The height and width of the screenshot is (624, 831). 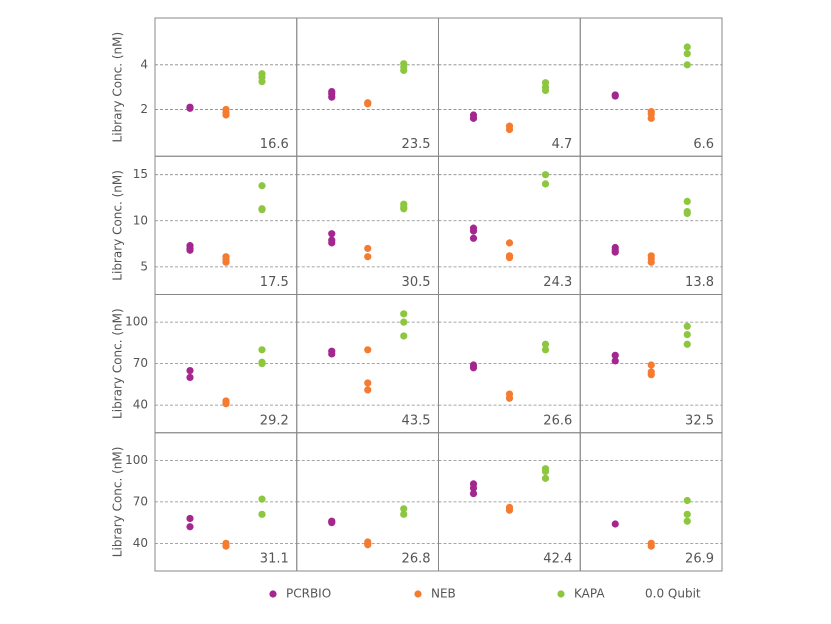 What do you see at coordinates (308, 594) in the screenshot?
I see `legend-label: PCRBIO` at bounding box center [308, 594].